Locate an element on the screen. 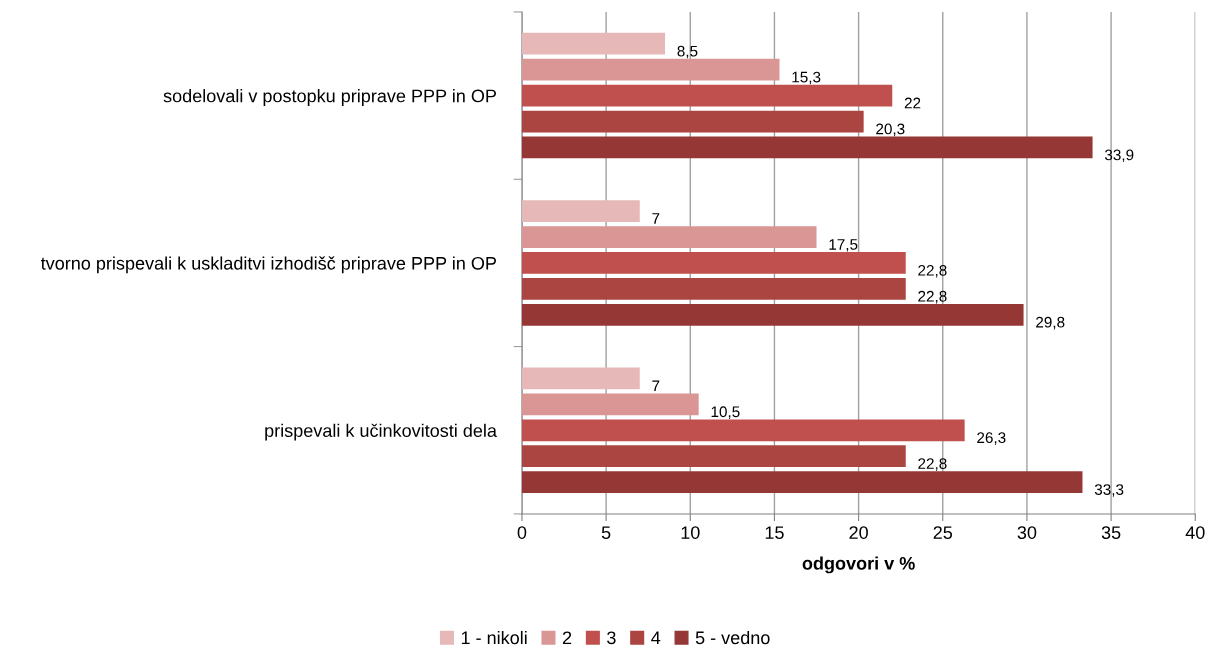 This screenshot has height=664, width=1211. x-tick-label: 40 is located at coordinates (1195, 532).